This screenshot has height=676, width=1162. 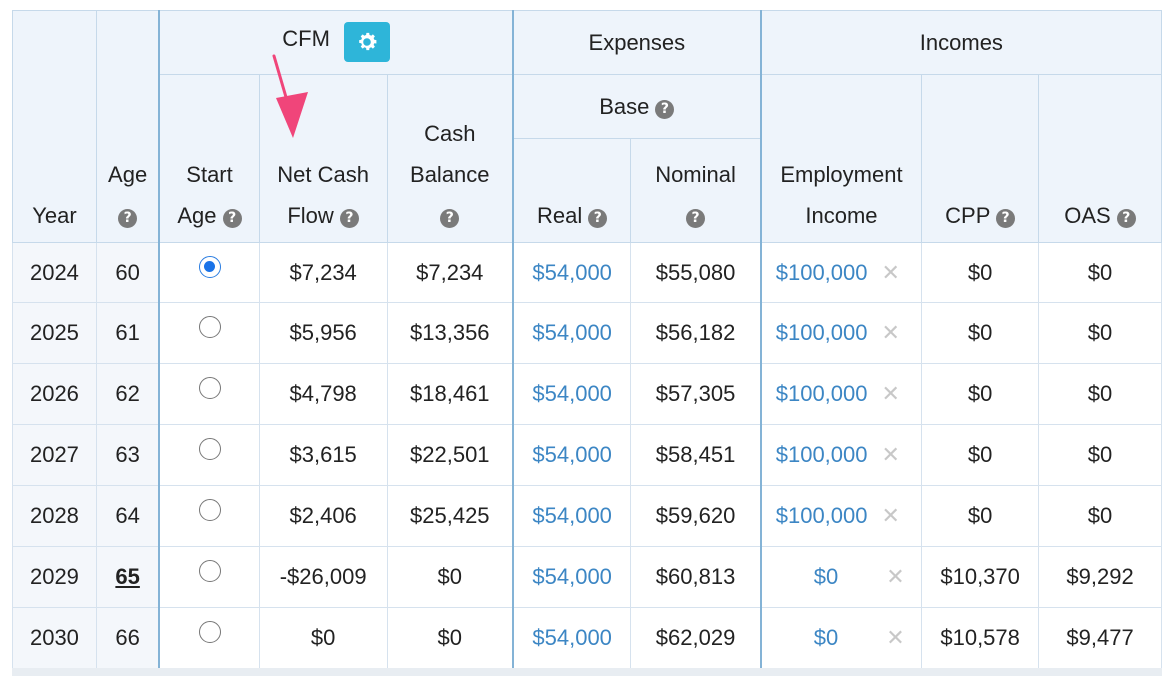 I want to click on expense-nominal-cell: $60,813, so click(x=696, y=577).